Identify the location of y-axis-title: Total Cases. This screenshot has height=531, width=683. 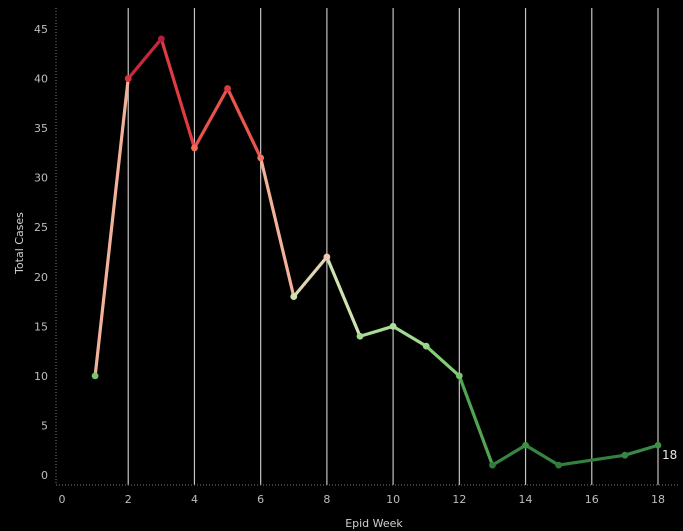
(19, 243).